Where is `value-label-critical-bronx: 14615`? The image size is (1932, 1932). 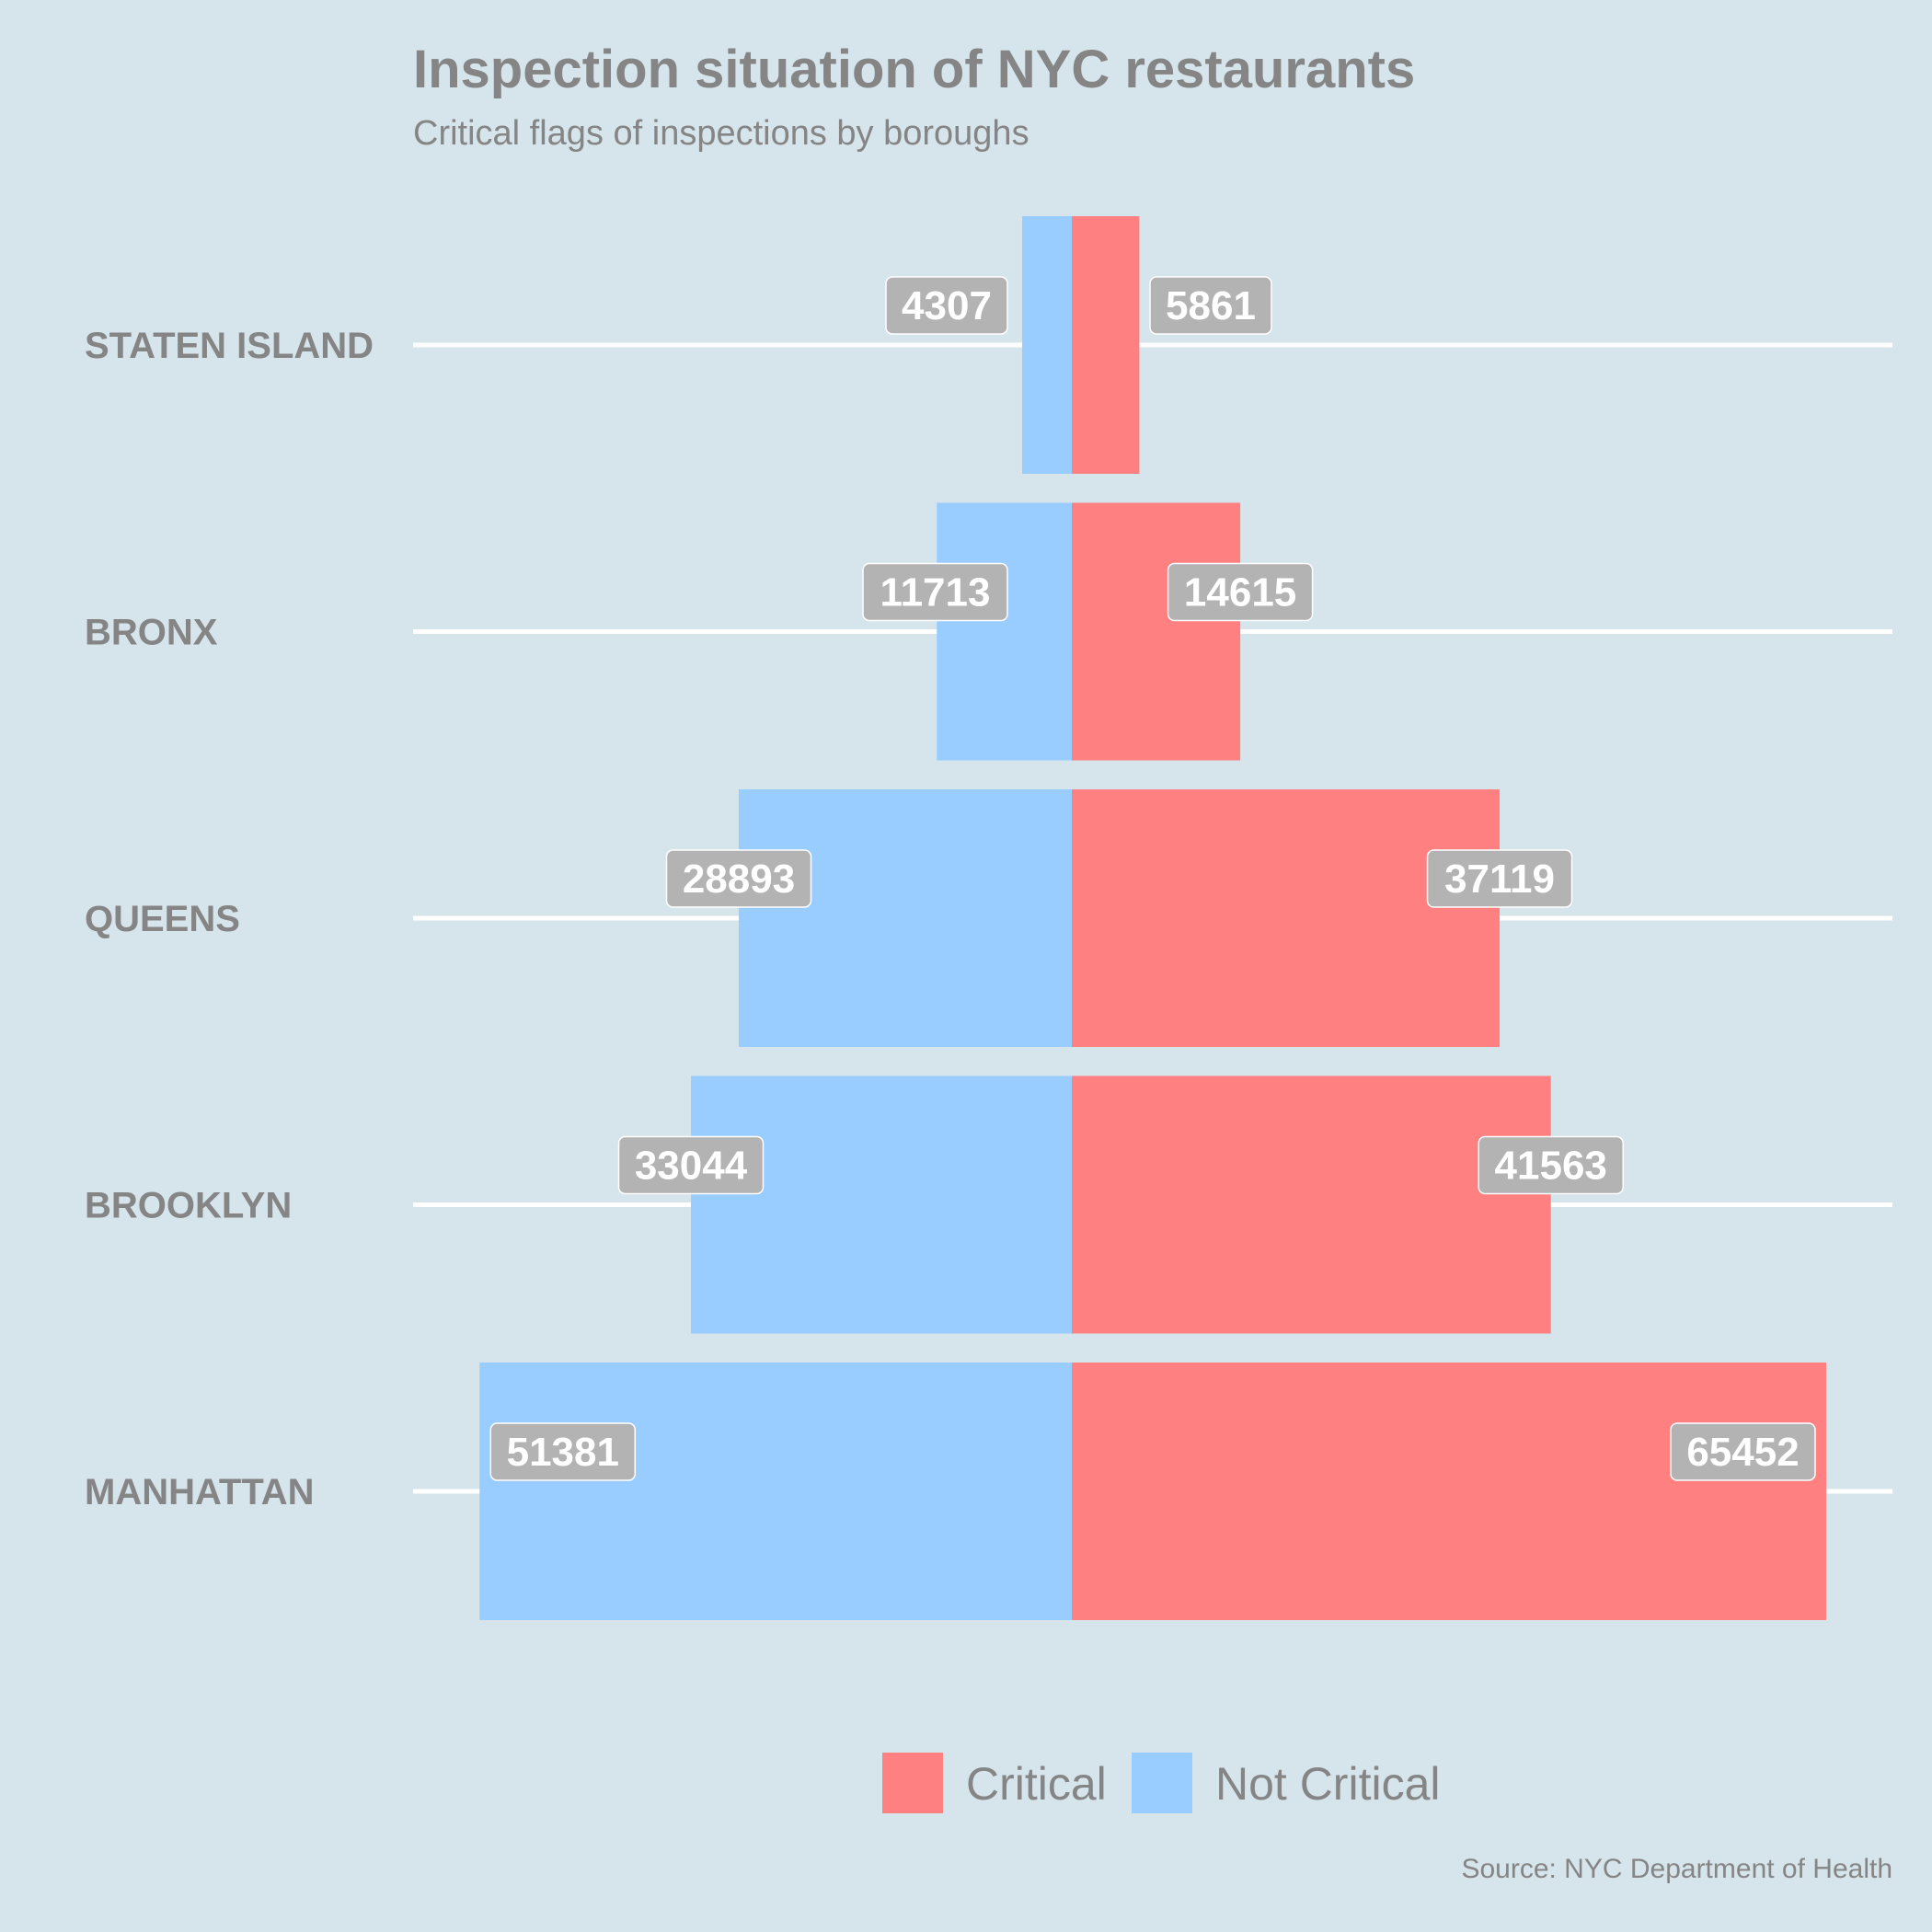 value-label-critical-bronx: 14615 is located at coordinates (1240, 592).